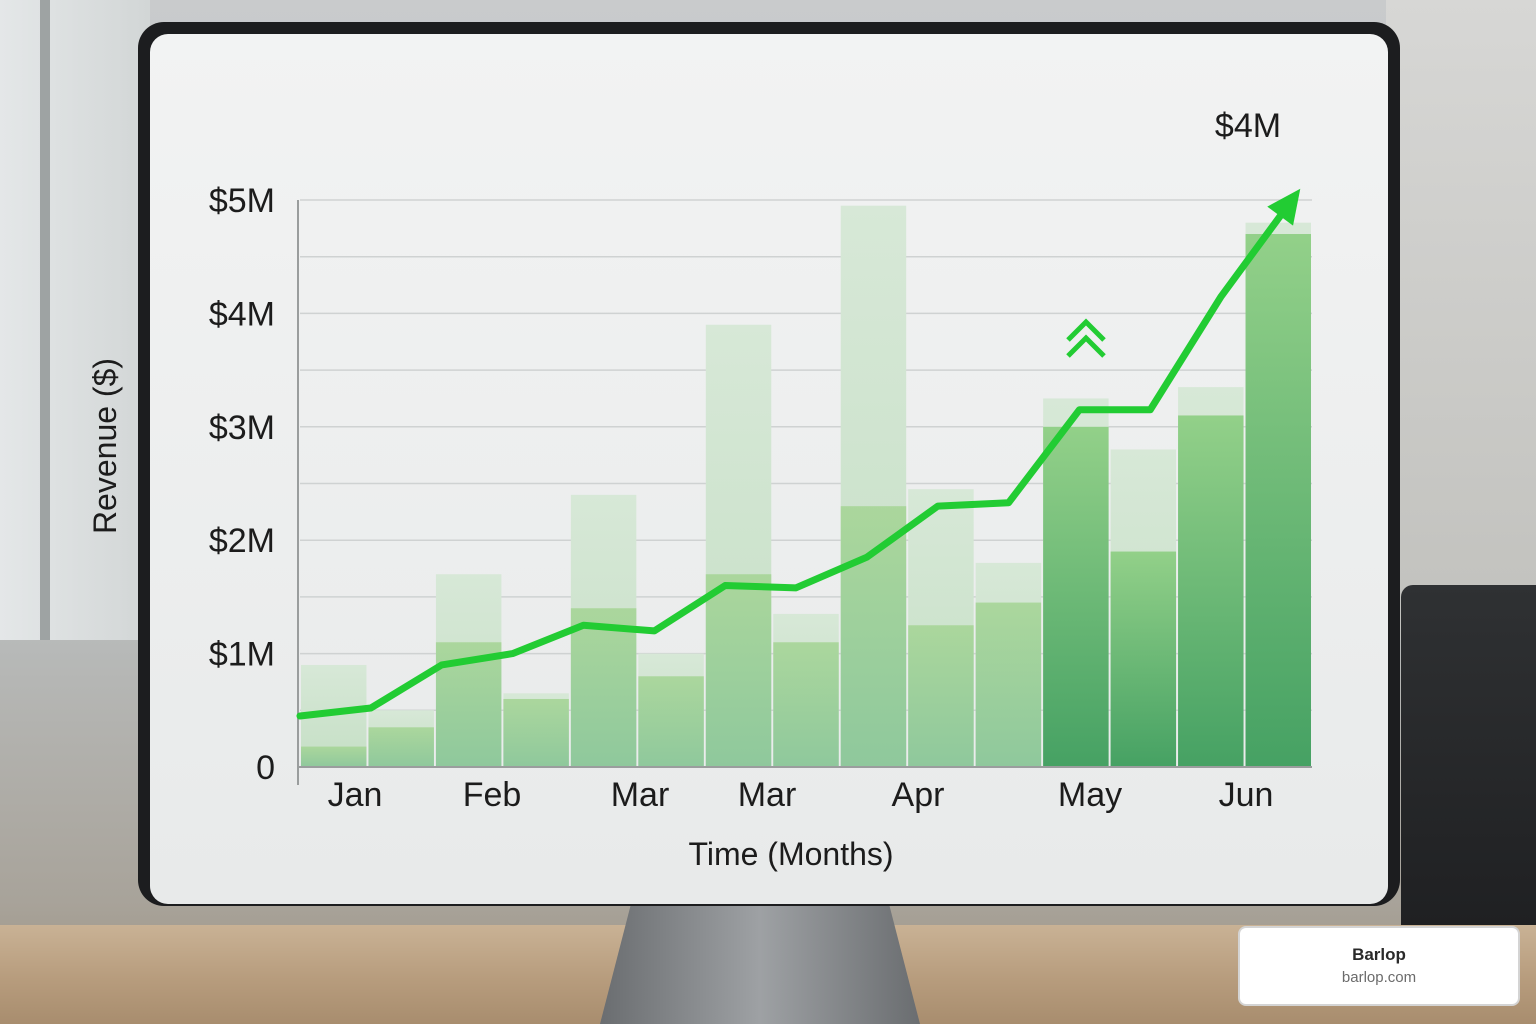 The width and height of the screenshot is (1536, 1024). What do you see at coordinates (242, 428) in the screenshot?
I see `y-tick-label: $3M` at bounding box center [242, 428].